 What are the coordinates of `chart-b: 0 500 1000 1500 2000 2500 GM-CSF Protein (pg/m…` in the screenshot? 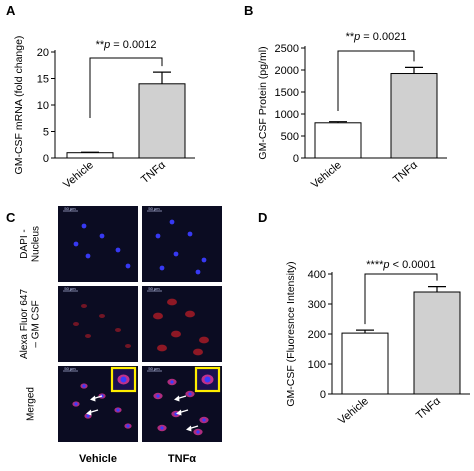 It's located at (352, 111).